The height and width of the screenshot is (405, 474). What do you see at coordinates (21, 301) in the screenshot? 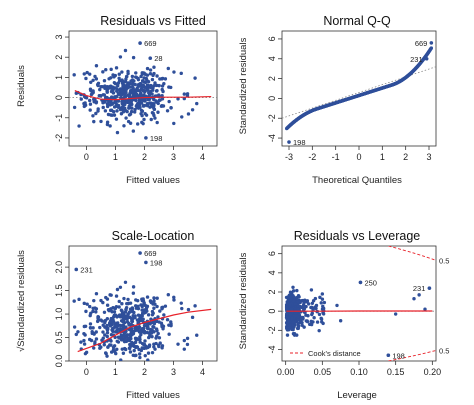
I see `panel3-ylabel: √Standardized residuals` at bounding box center [21, 301].